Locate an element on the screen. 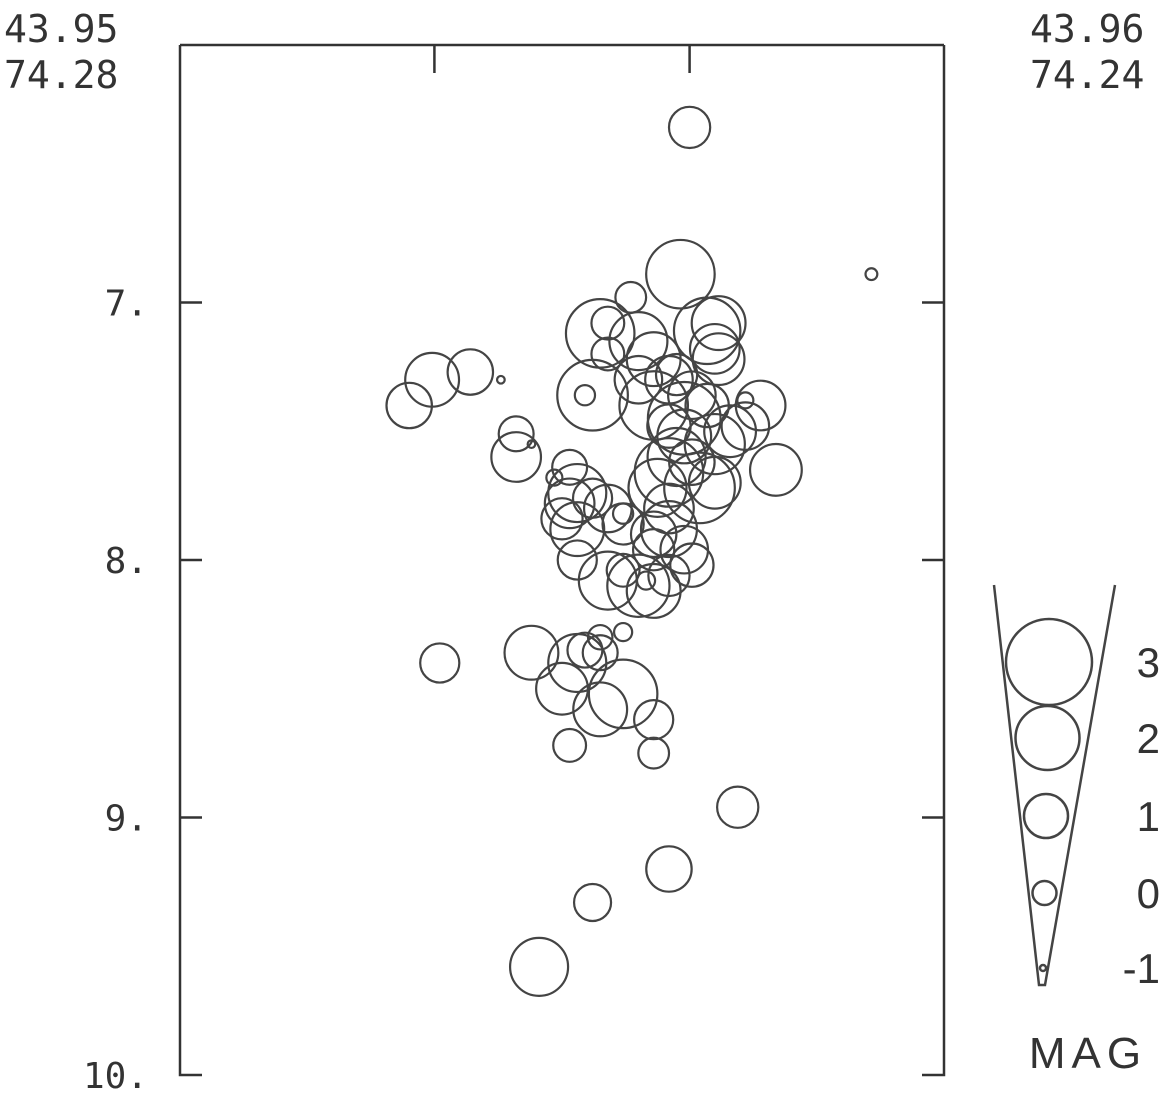 The width and height of the screenshot is (1175, 1099). corner-label-right-lat: 43.96 is located at coordinates (1087, 29).